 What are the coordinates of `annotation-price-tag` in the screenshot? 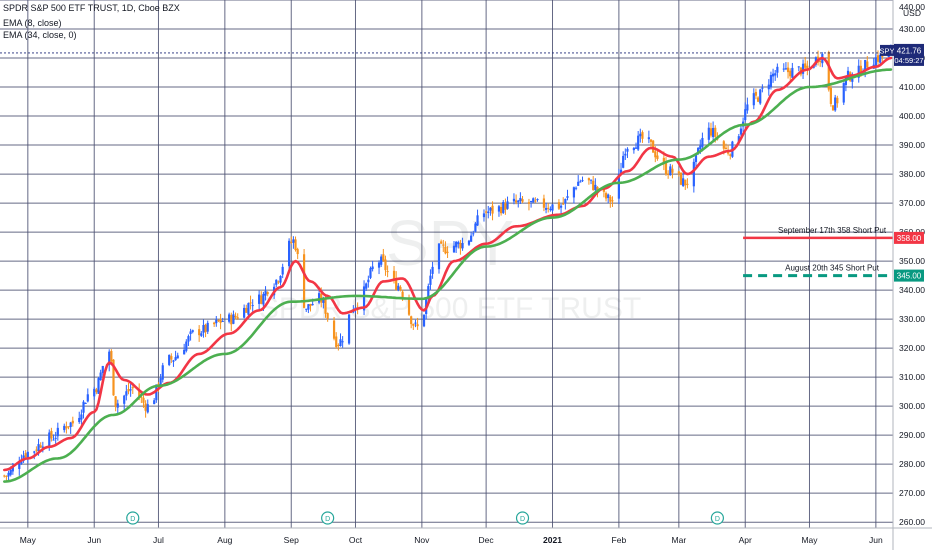 It's located at (909, 237).